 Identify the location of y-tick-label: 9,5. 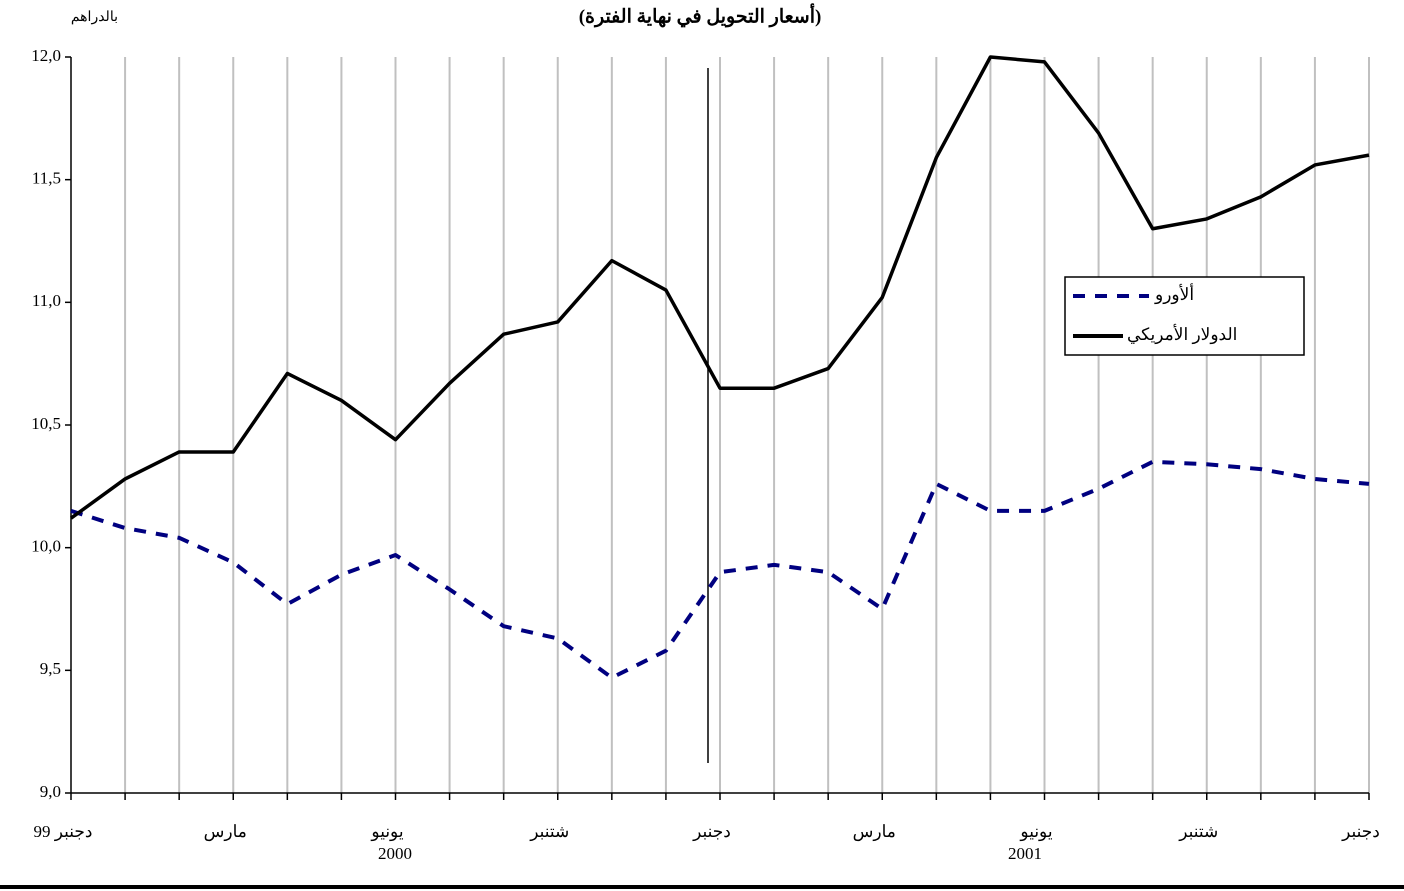
(50, 668).